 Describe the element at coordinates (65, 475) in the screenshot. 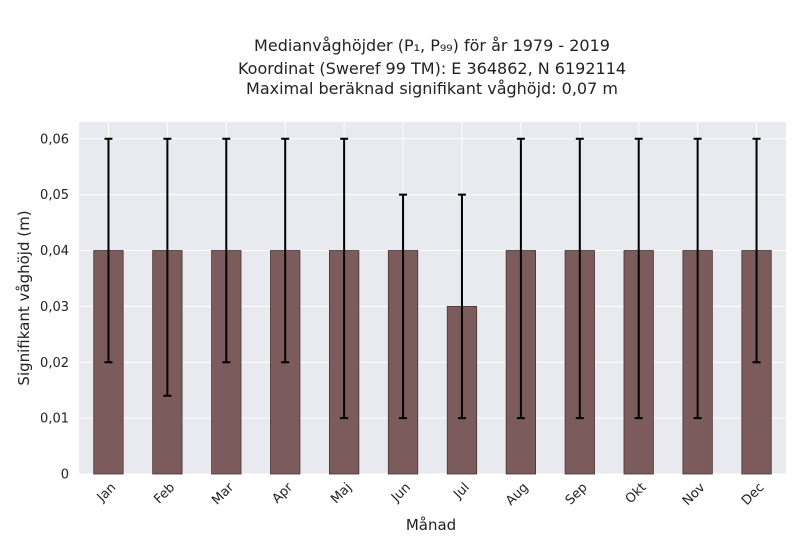

I see `y-tick-label: 0` at that location.